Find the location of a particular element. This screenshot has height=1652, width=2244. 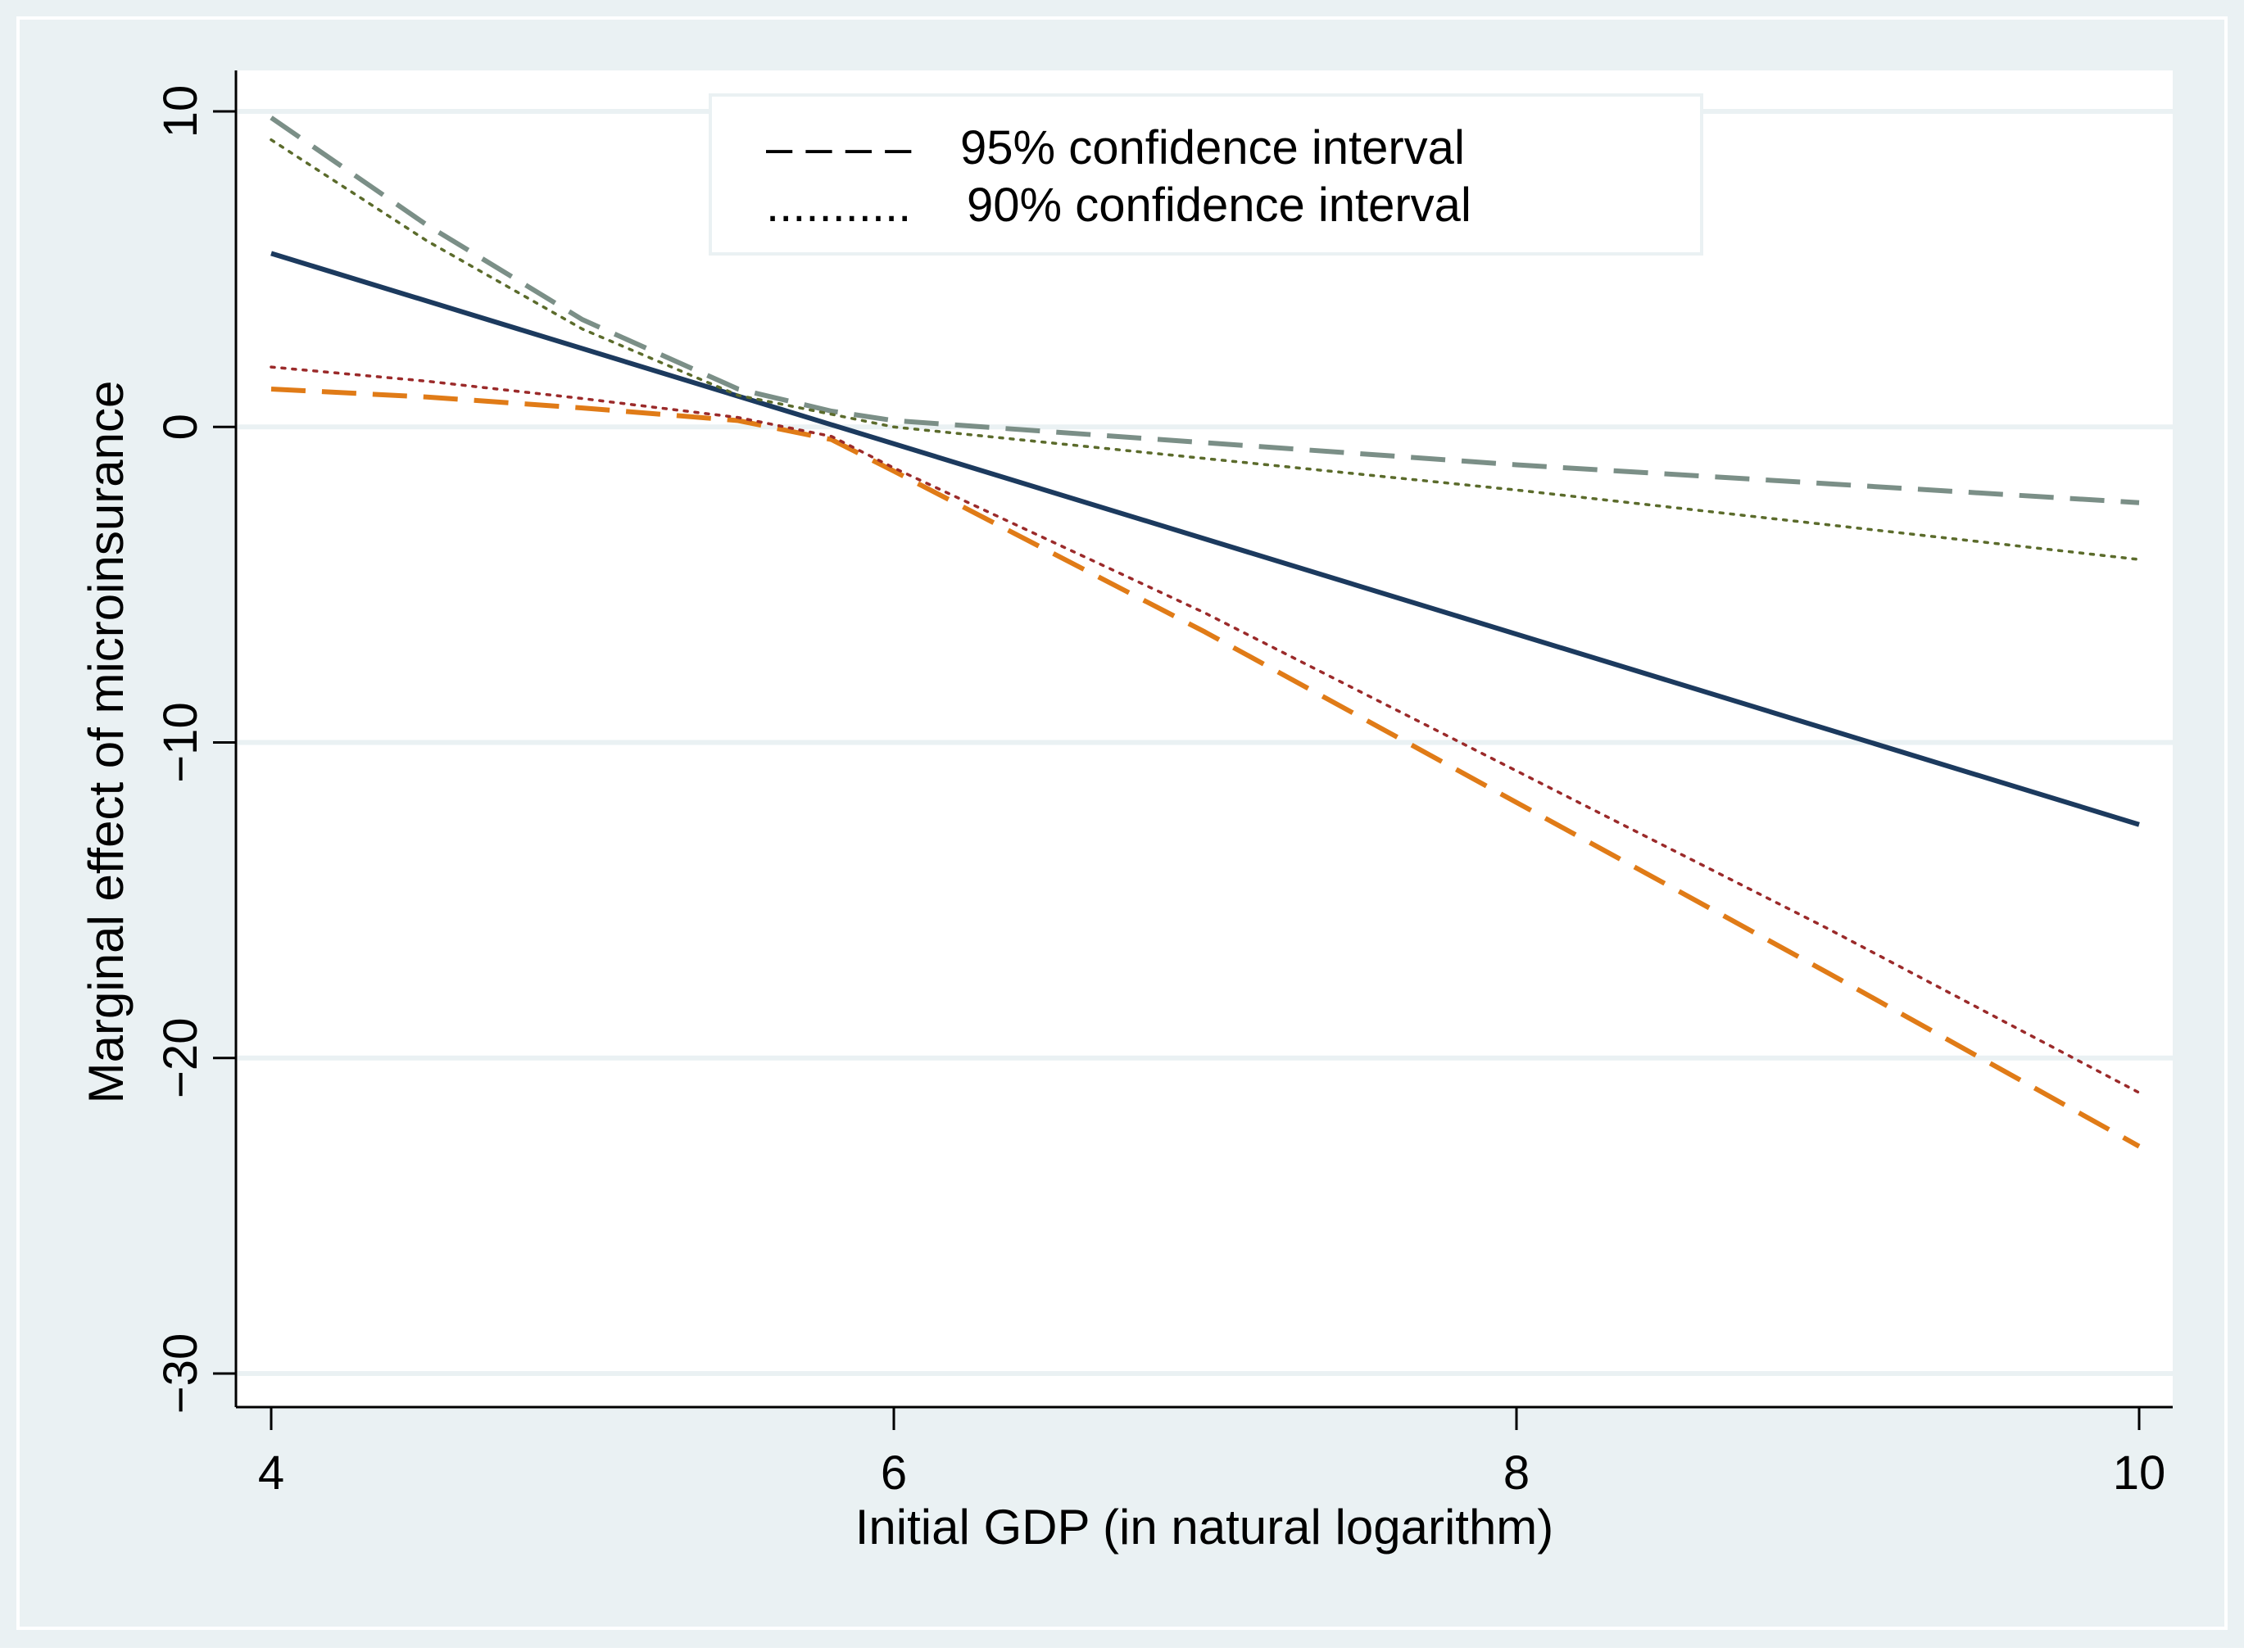

x-tick-label: 4 is located at coordinates (271, 1473).